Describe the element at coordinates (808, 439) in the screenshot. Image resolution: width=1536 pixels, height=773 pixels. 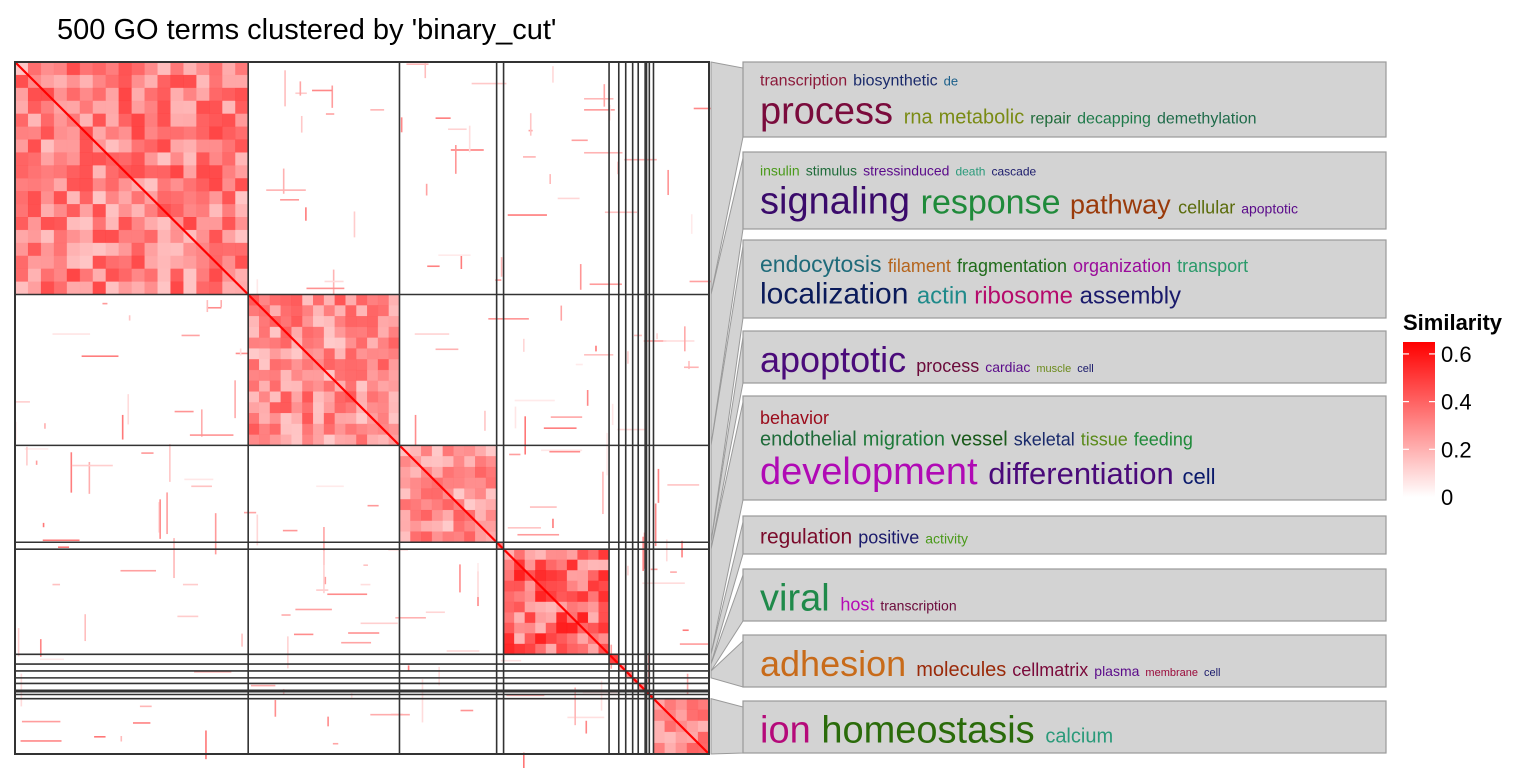
I see `word-cloud-word: endothelial` at that location.